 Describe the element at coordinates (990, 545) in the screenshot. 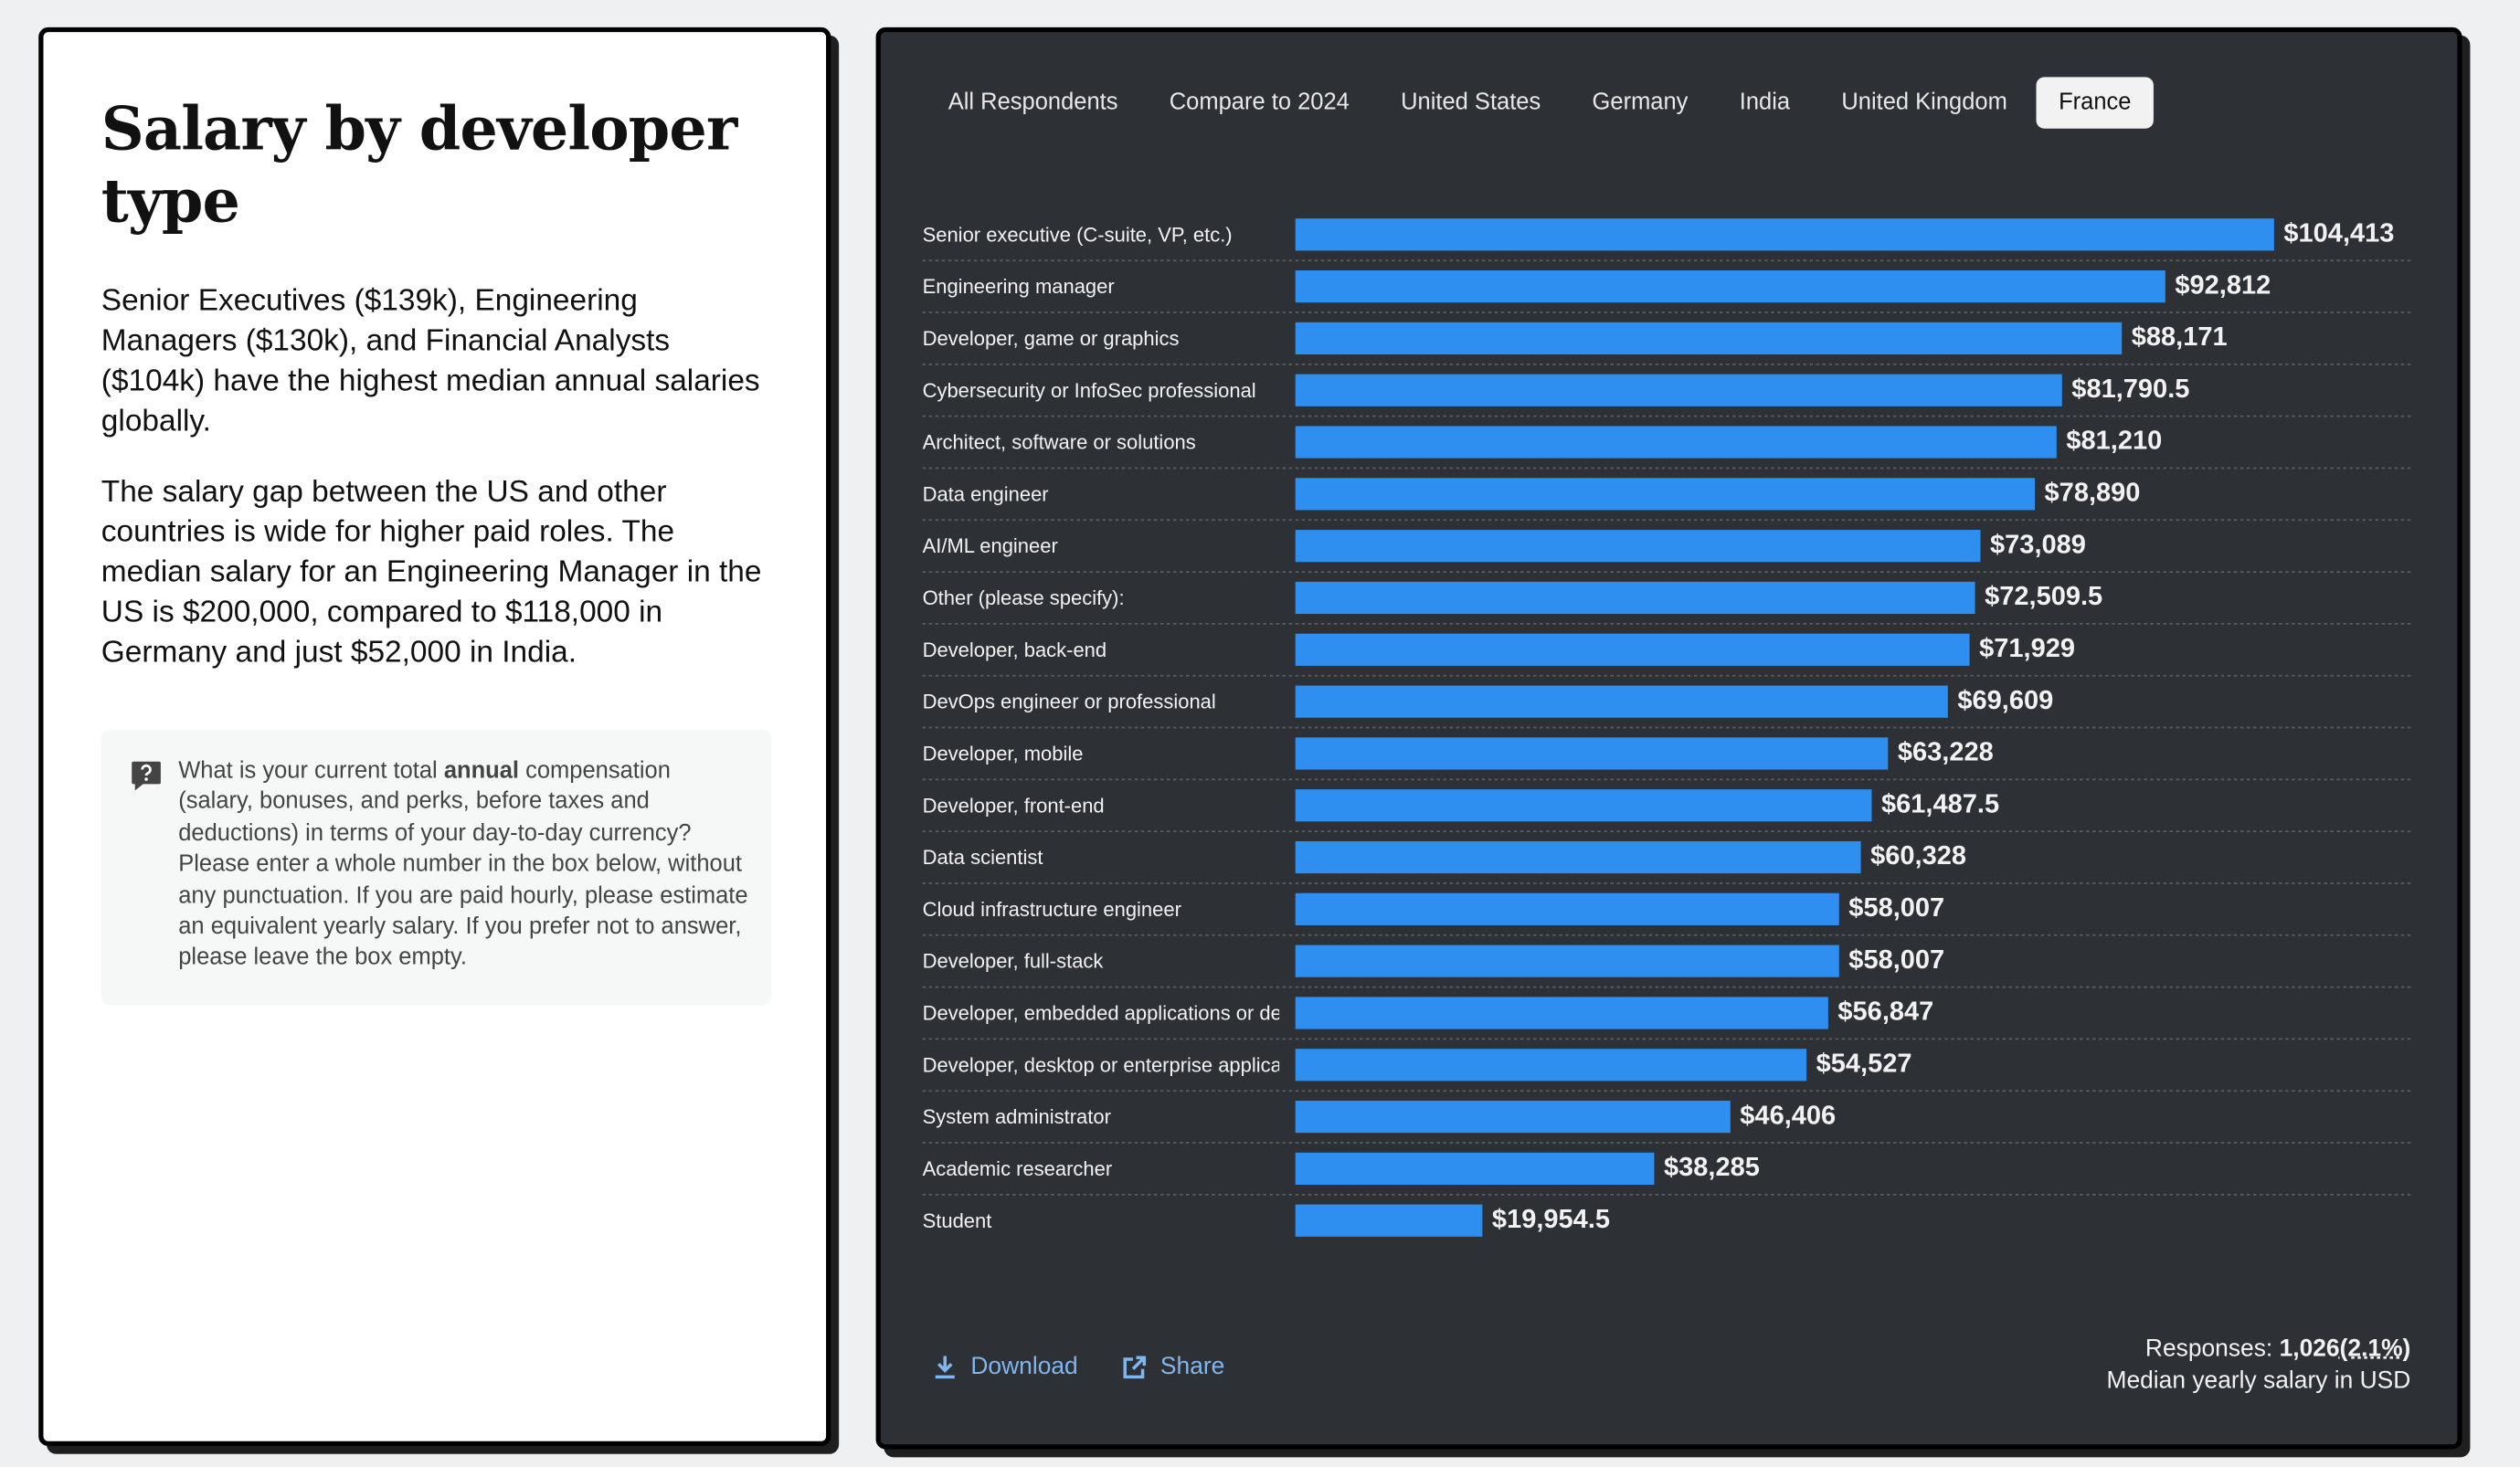

I see `category-label: AI/ML engineer` at that location.